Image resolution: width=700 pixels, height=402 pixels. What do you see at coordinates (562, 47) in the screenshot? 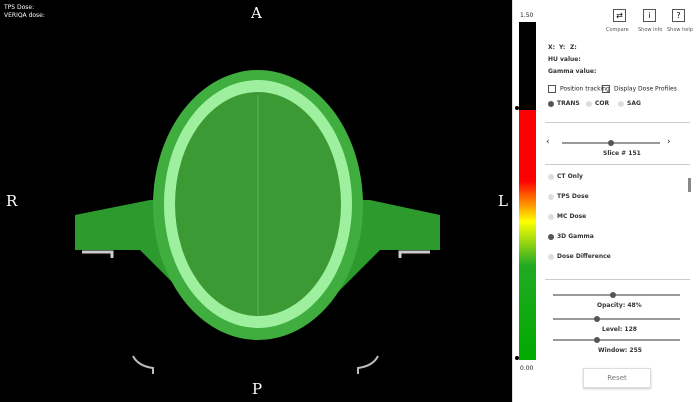
I see `y-label: Y:` at bounding box center [562, 47].